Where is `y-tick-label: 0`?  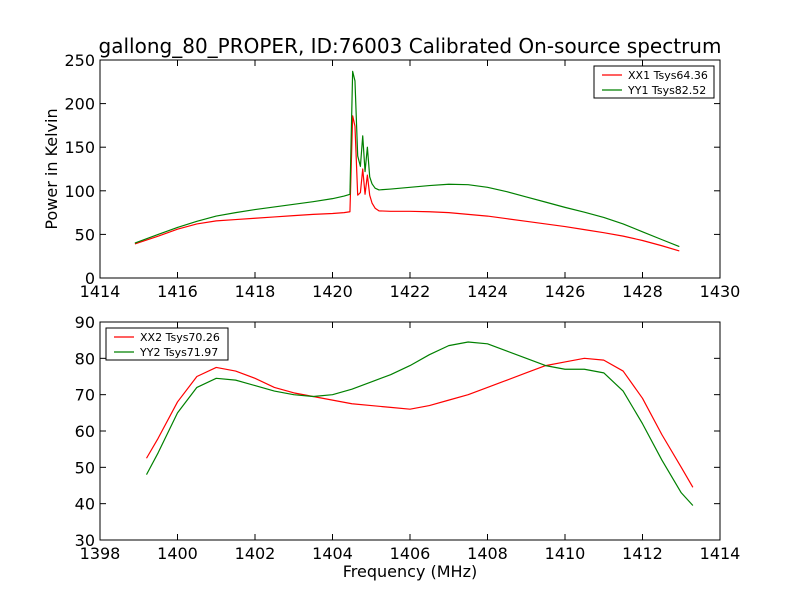 y-tick-label: 0 is located at coordinates (90, 278).